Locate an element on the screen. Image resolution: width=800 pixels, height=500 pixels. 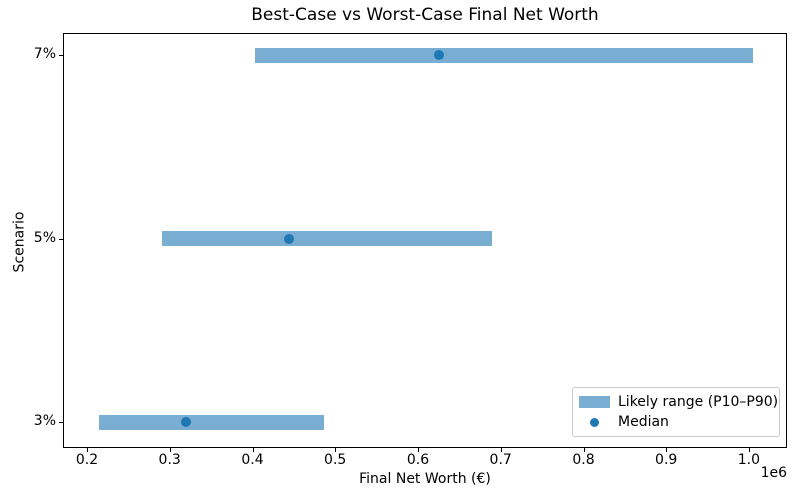
legend-label-range: Likely range (P10–P90) is located at coordinates (698, 402).